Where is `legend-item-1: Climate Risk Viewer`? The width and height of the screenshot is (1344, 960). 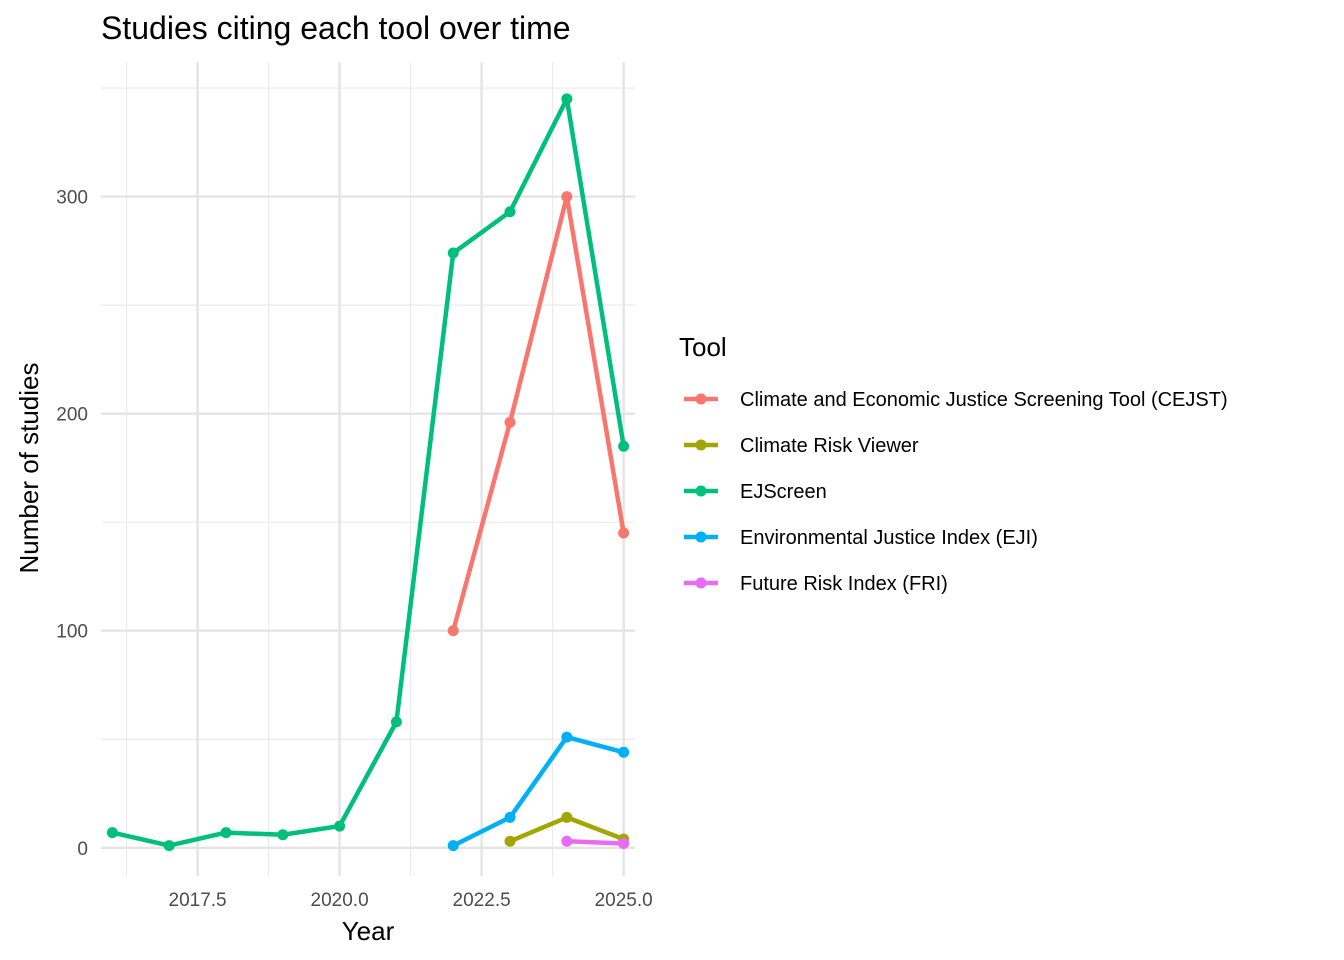
legend-item-1: Climate Risk Viewer is located at coordinates (801, 446).